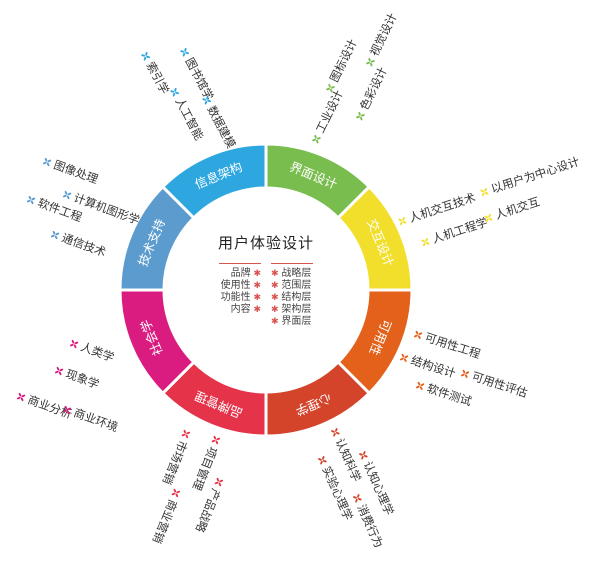  I want to click on topic-label: 可用性评估, so click(494, 382).